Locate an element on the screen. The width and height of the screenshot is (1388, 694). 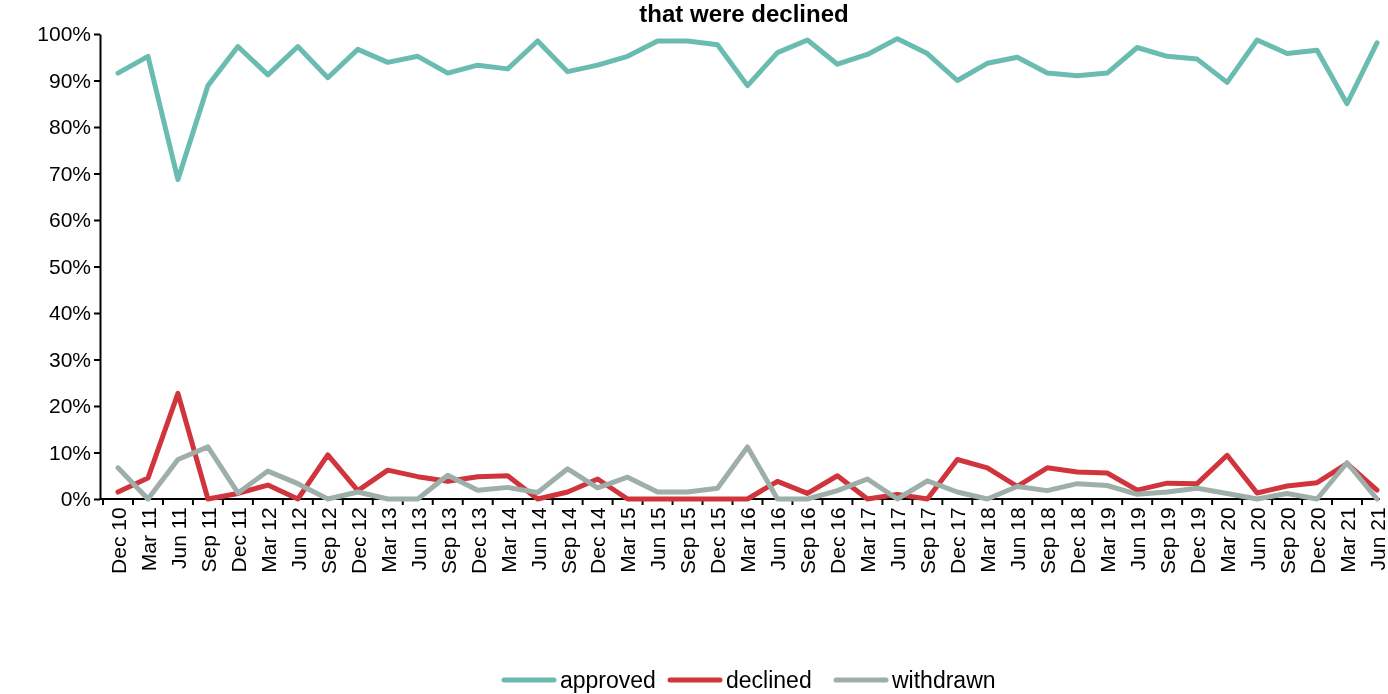
y-tick-label: 50% is located at coordinates (69, 266).